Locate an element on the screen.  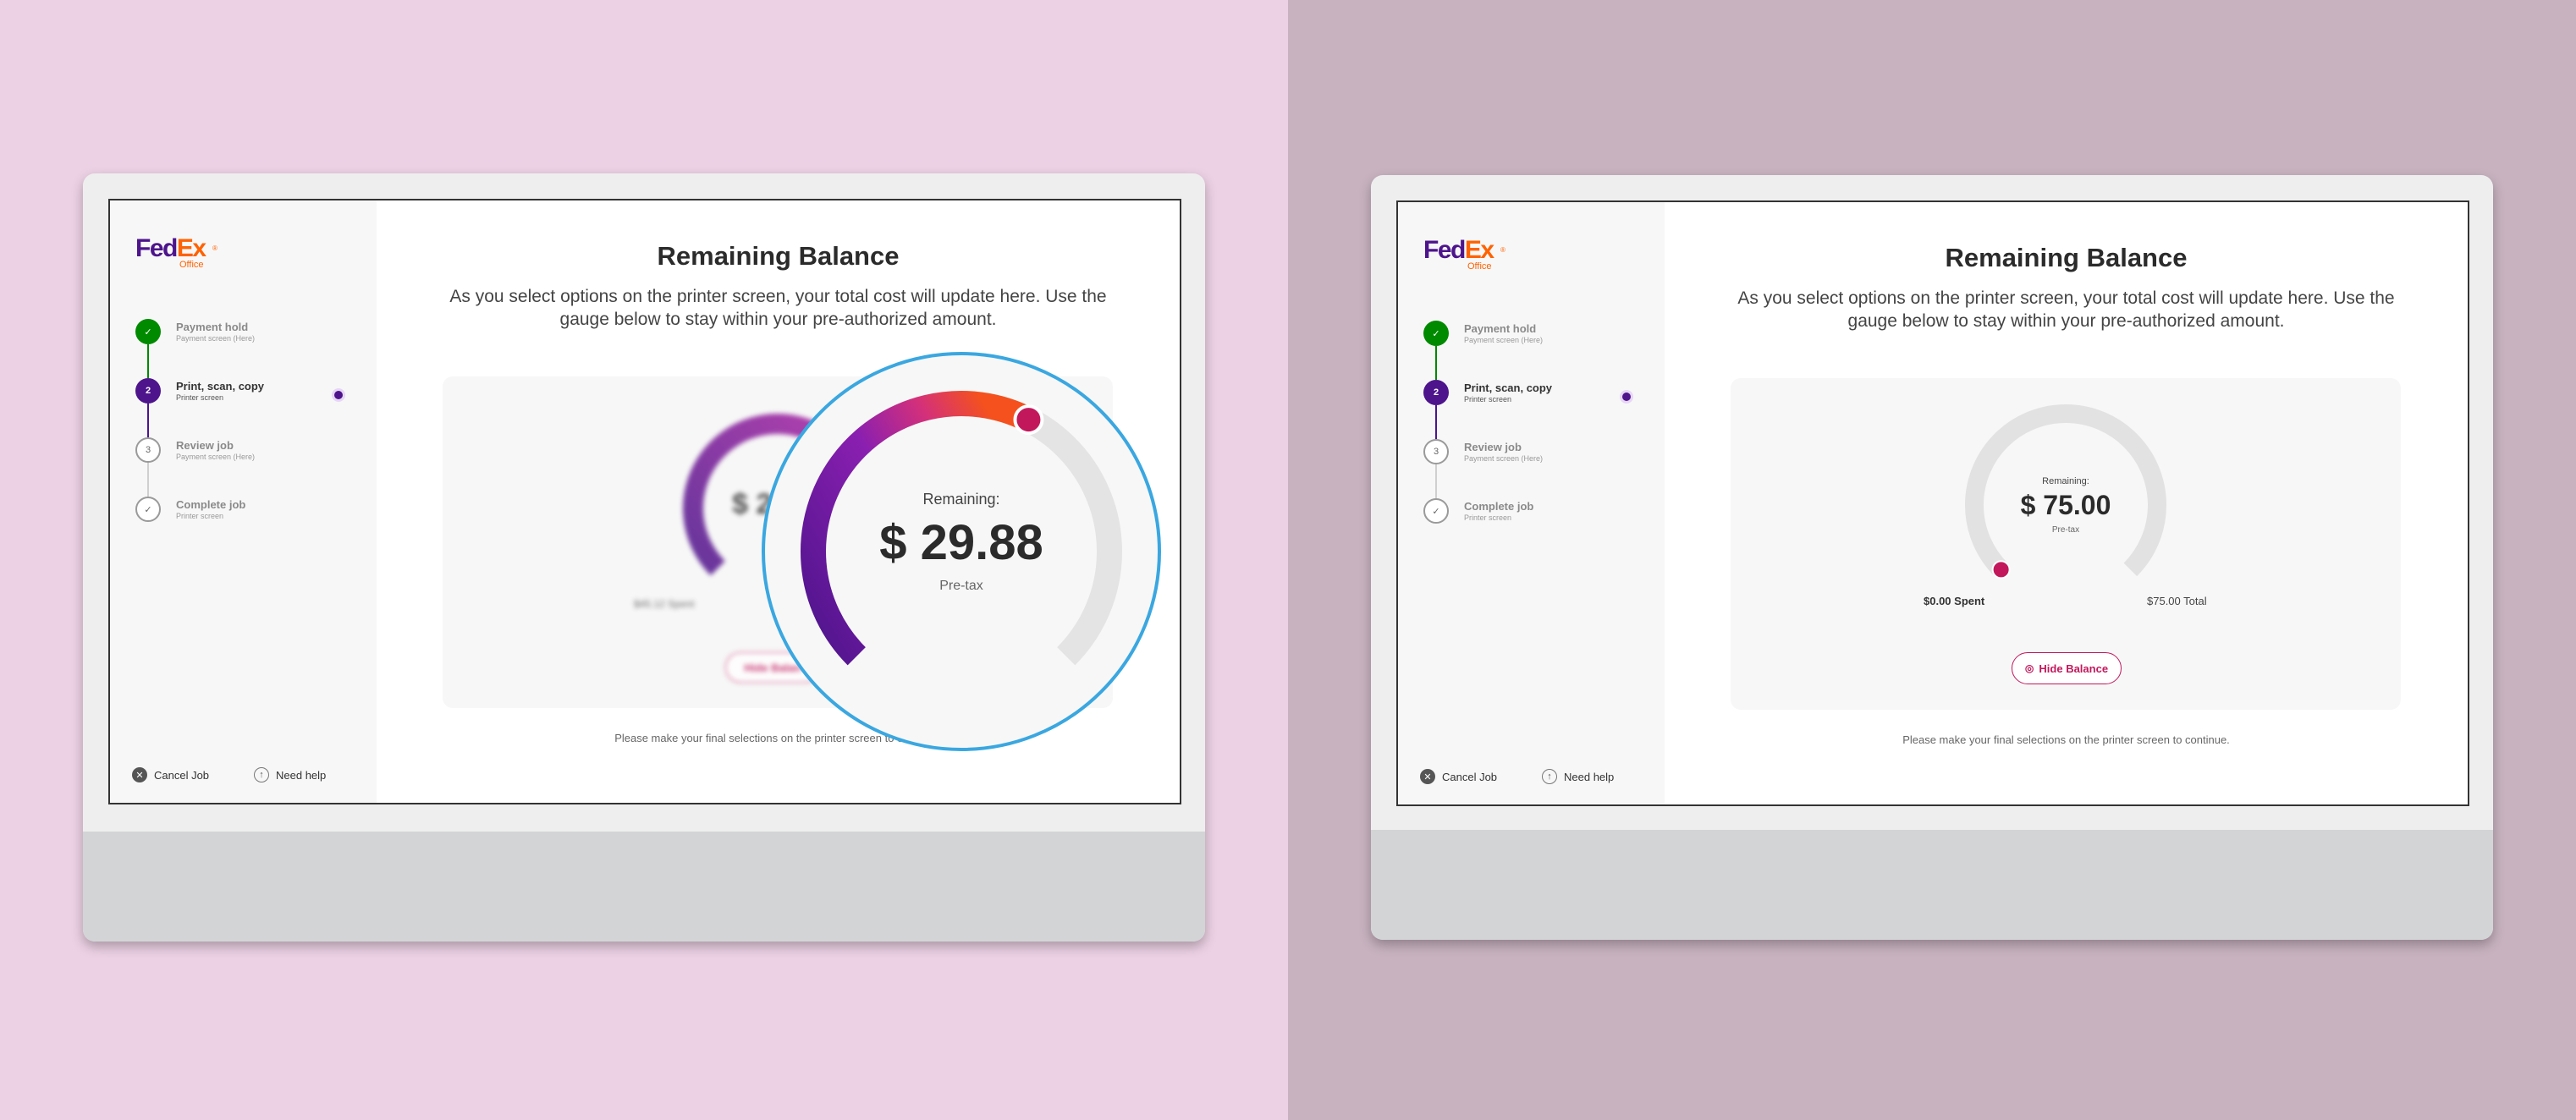
remaining-amount: $ 75.00 is located at coordinates (2065, 505).